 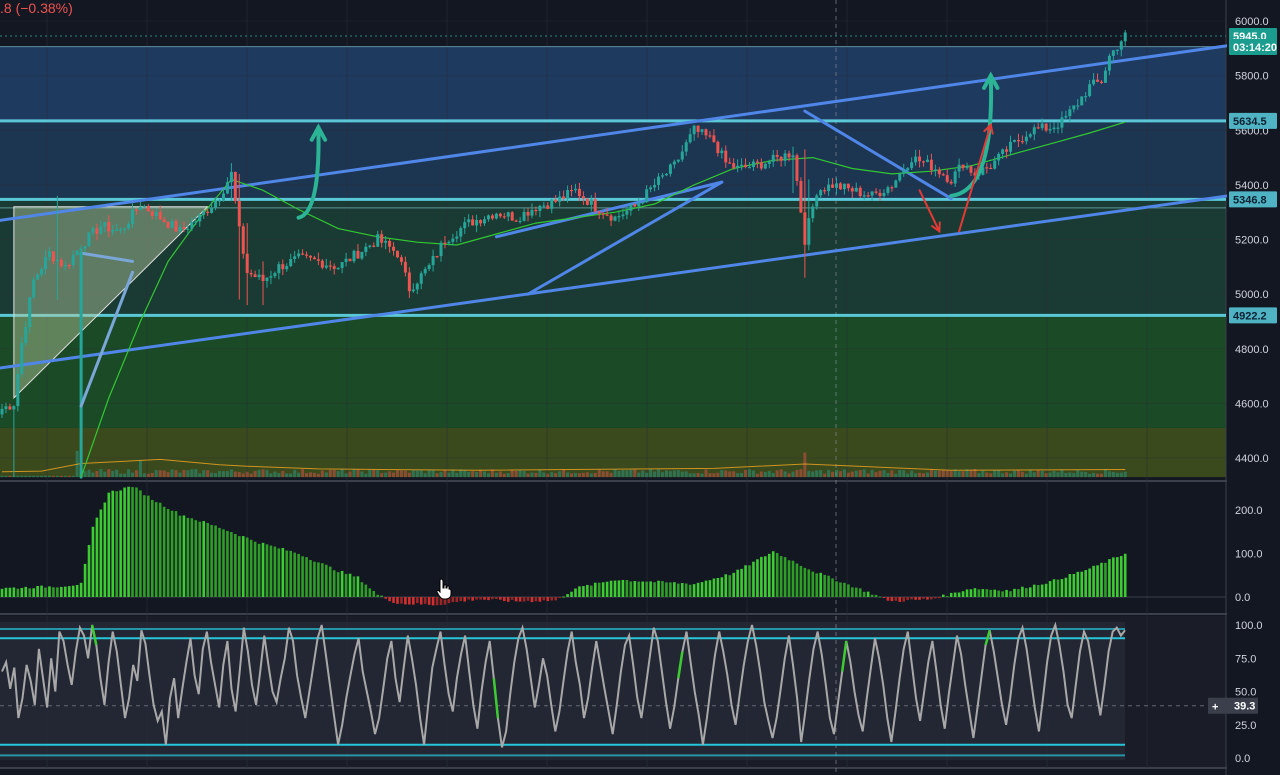 I want to click on stochastic-tick-label: 50.0, so click(x=1245, y=693).